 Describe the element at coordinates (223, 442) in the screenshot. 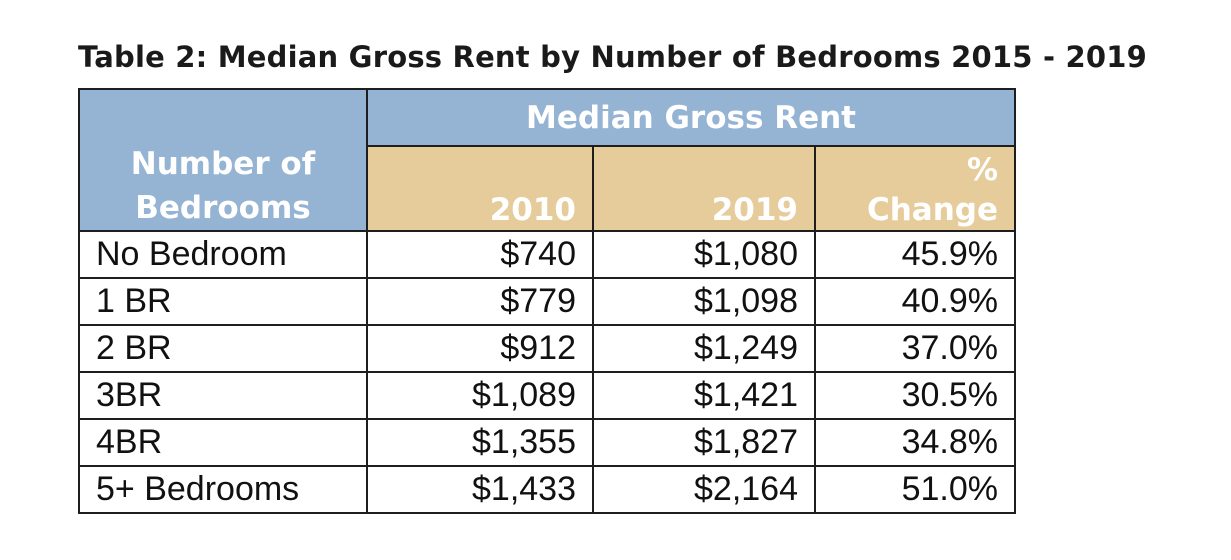

I see `row-label-cell: 4BR` at that location.